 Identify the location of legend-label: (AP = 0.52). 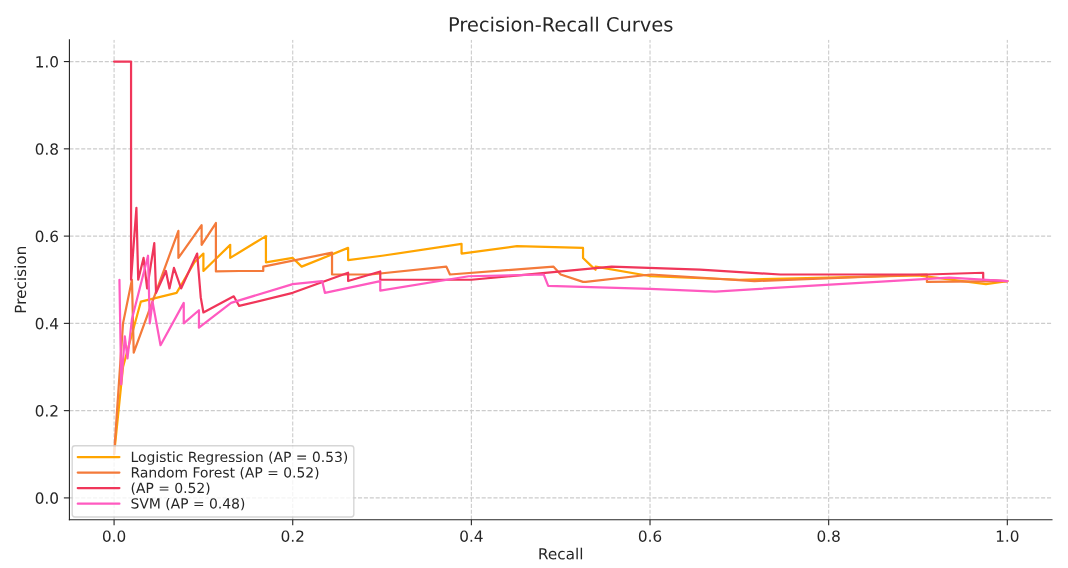
(170, 488).